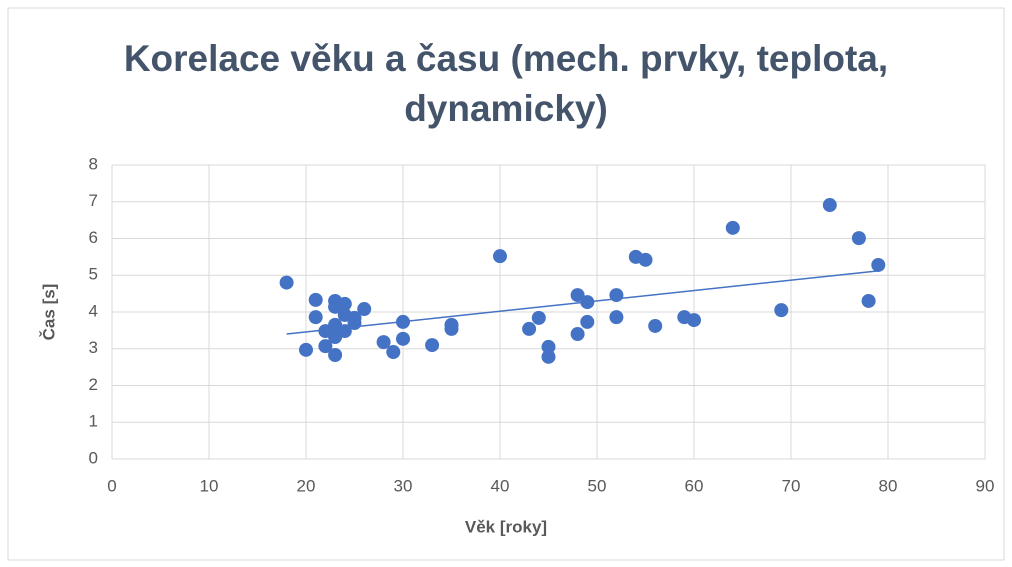 The image size is (1012, 567). Describe the element at coordinates (403, 485) in the screenshot. I see `x-tick-label: 30` at that location.